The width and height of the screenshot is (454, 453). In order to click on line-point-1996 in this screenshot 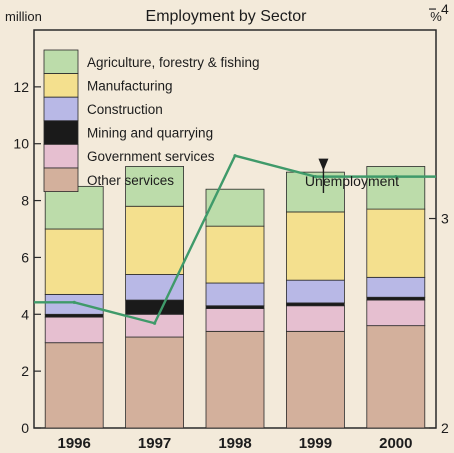, I will do `click(74, 302)`.